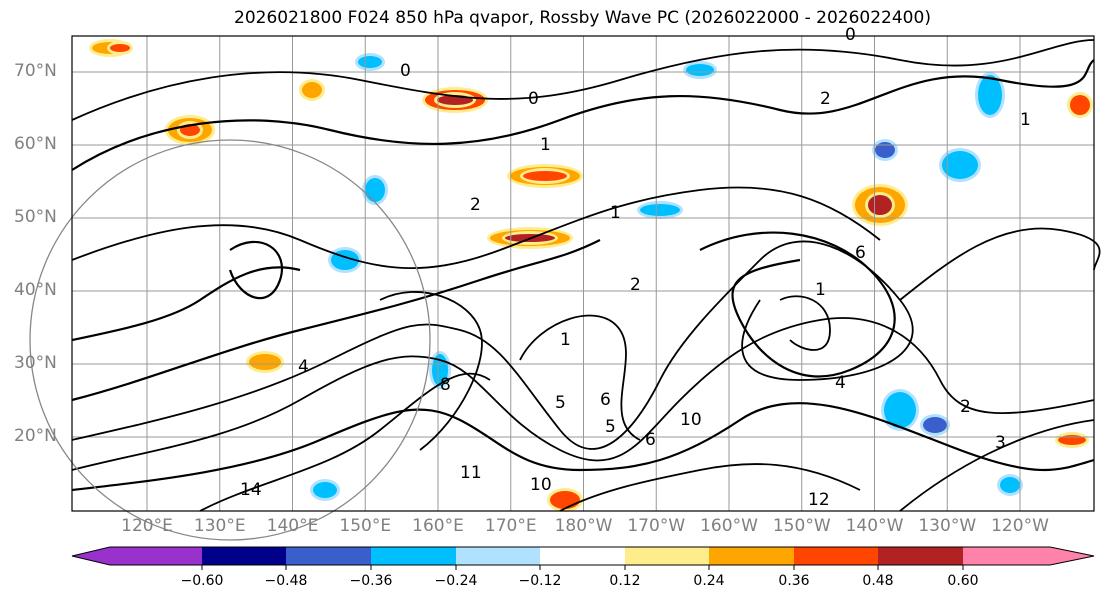 This screenshot has width=1105, height=604. What do you see at coordinates (963, 581) in the screenshot?
I see `colorbar-tick-label: 0.60` at bounding box center [963, 581].